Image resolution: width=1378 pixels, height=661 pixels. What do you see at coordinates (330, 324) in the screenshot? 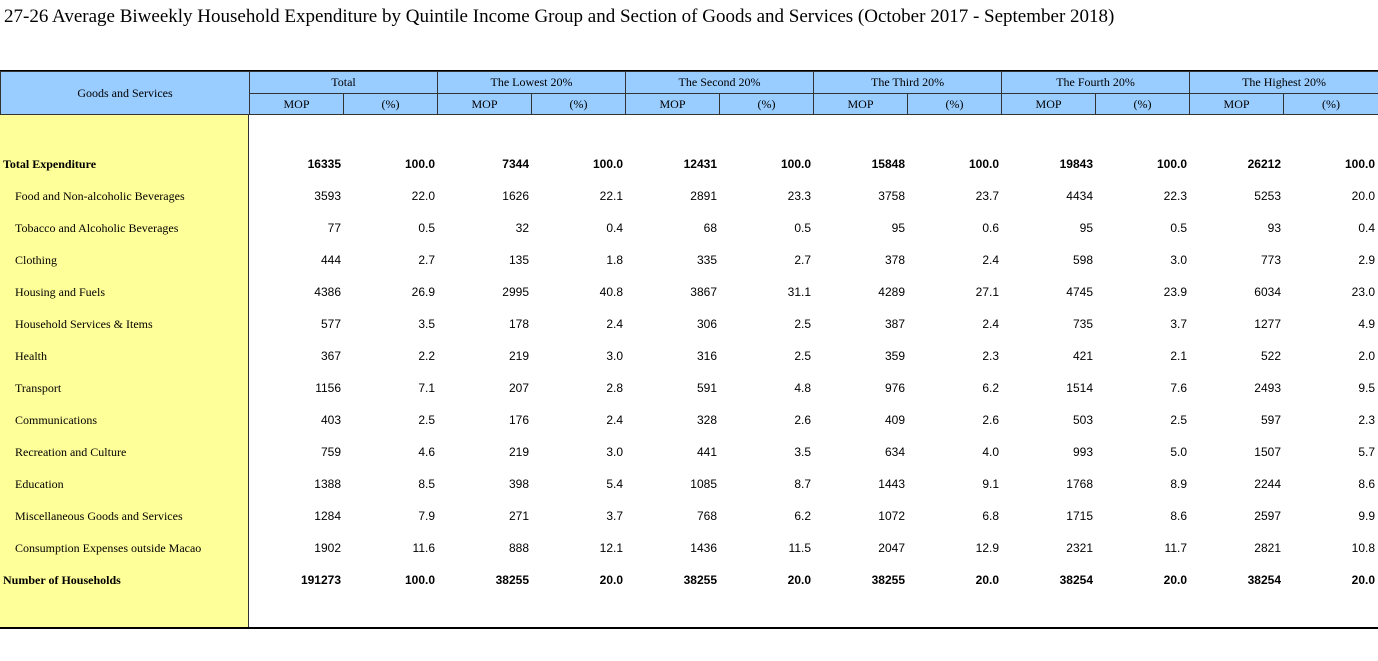
I see `cell-mop: 577` at bounding box center [330, 324].